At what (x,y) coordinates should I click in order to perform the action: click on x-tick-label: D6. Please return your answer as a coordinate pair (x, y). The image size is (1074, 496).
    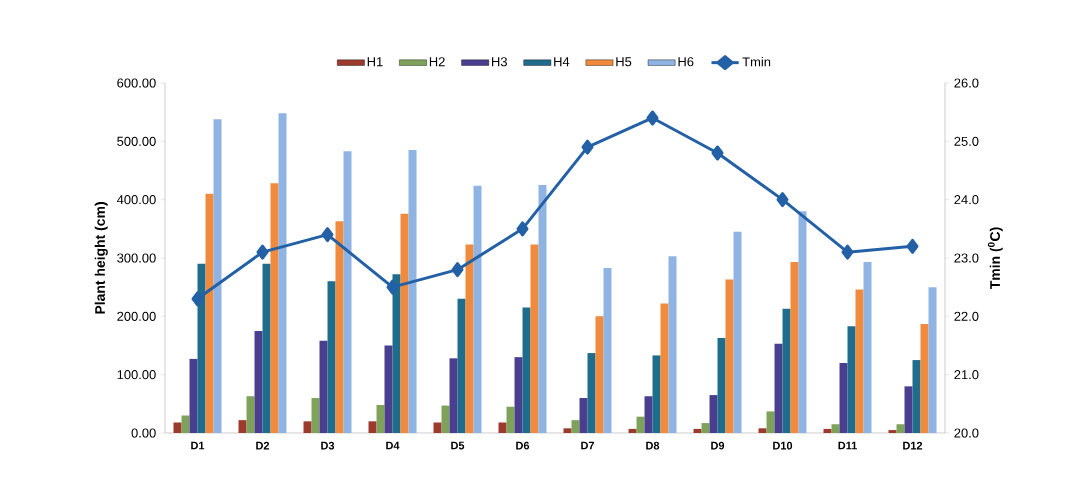
    Looking at the image, I should click on (523, 445).